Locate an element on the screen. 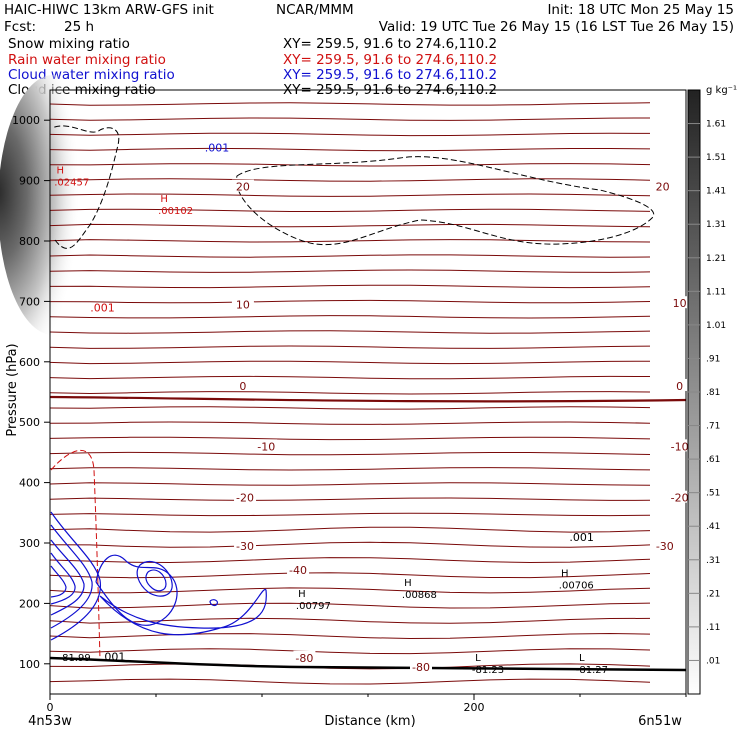 Image resolution: width=740 pixels, height=740 pixels. colorbar-label: .21 is located at coordinates (713, 594).